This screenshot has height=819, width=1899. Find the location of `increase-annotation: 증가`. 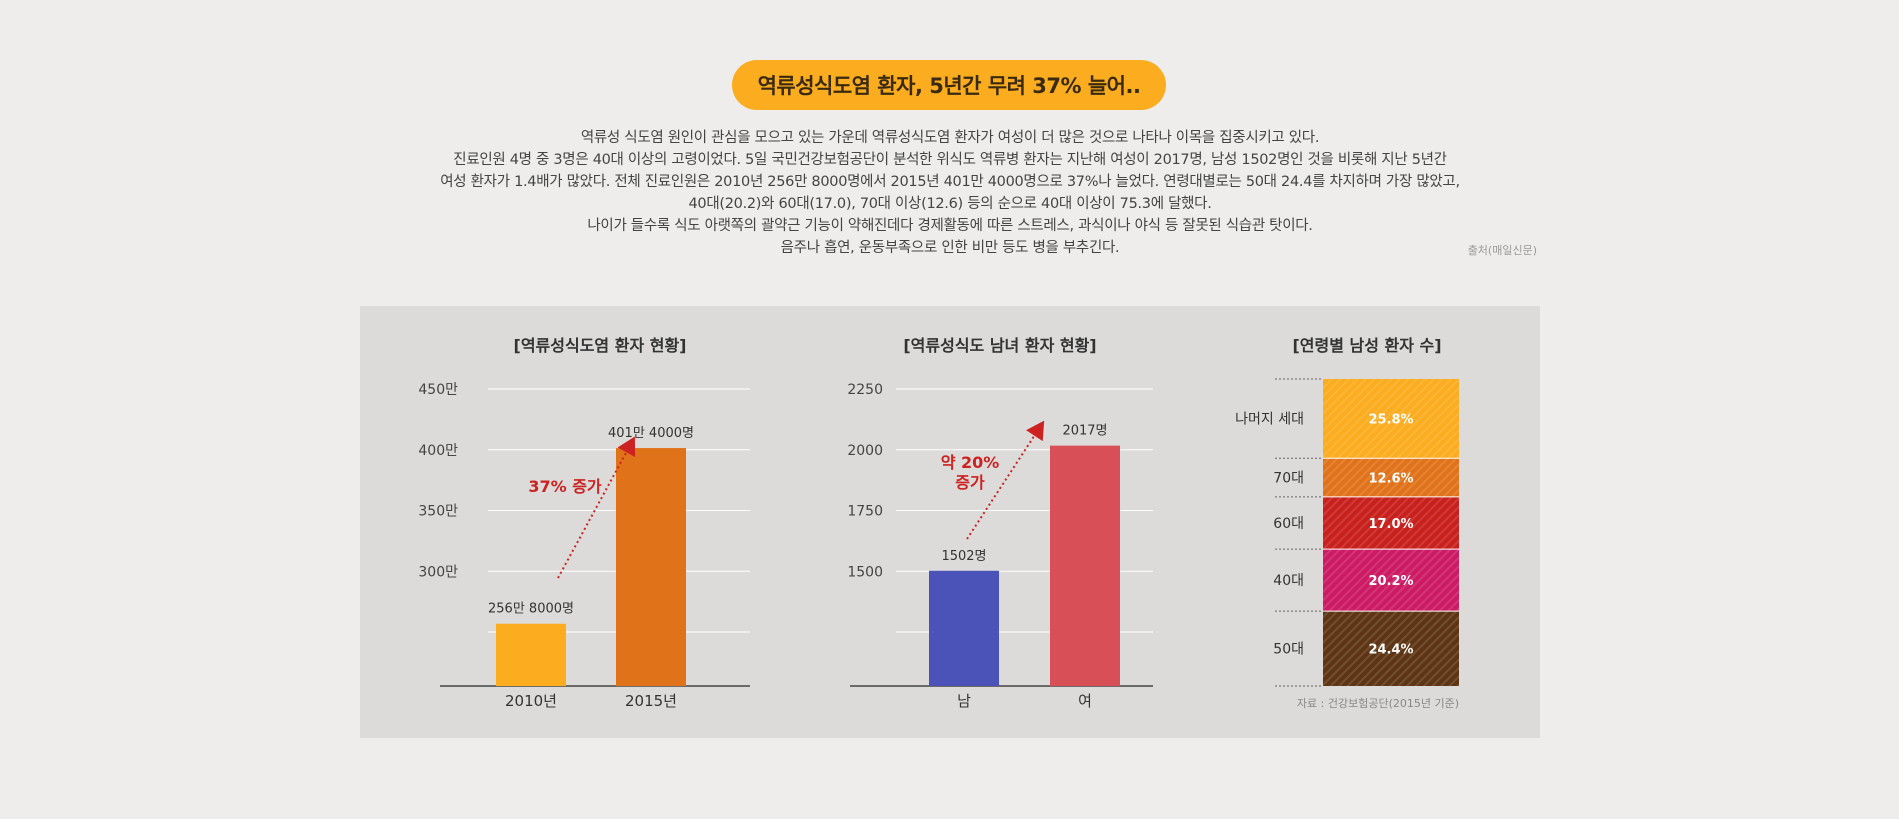

increase-annotation: 증가 is located at coordinates (970, 482).